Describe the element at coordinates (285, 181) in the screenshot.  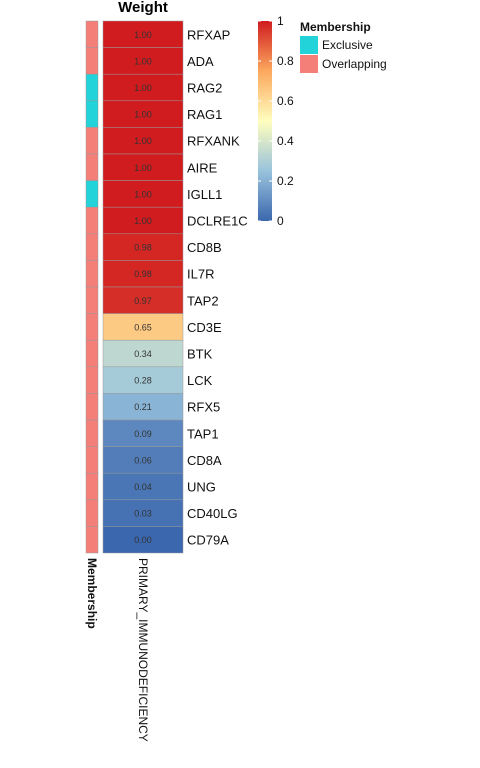
I see `colorbar-tick-label: 0.2` at that location.